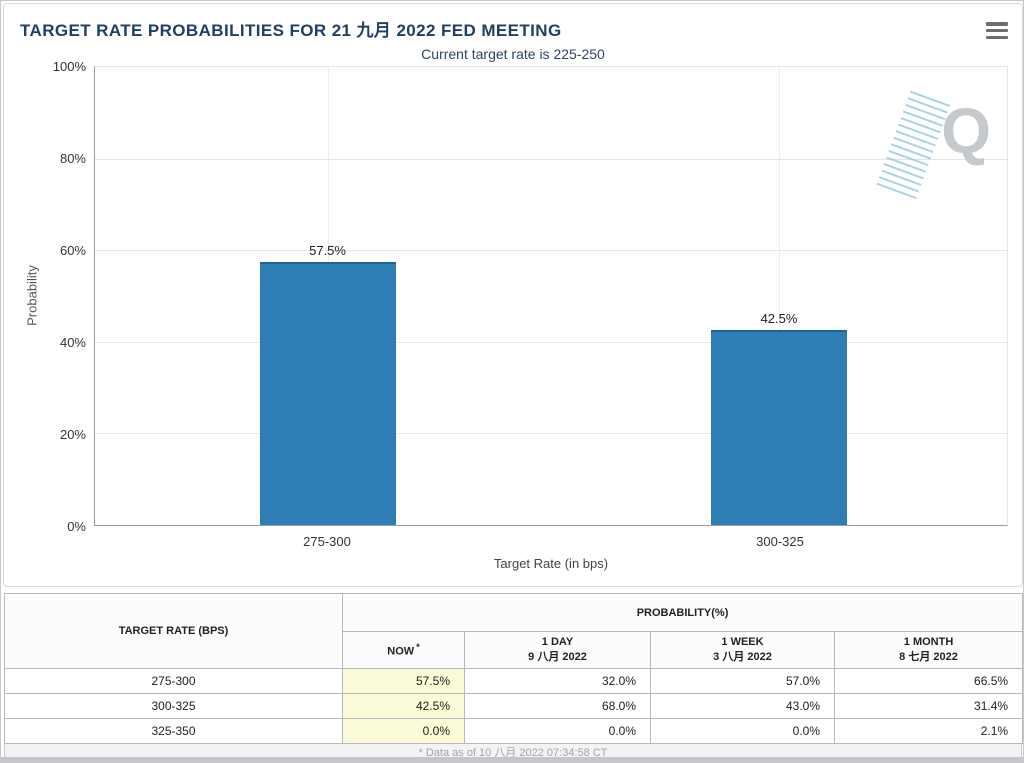  Describe the element at coordinates (72, 250) in the screenshot. I see `y-tick-60: 60%` at that location.